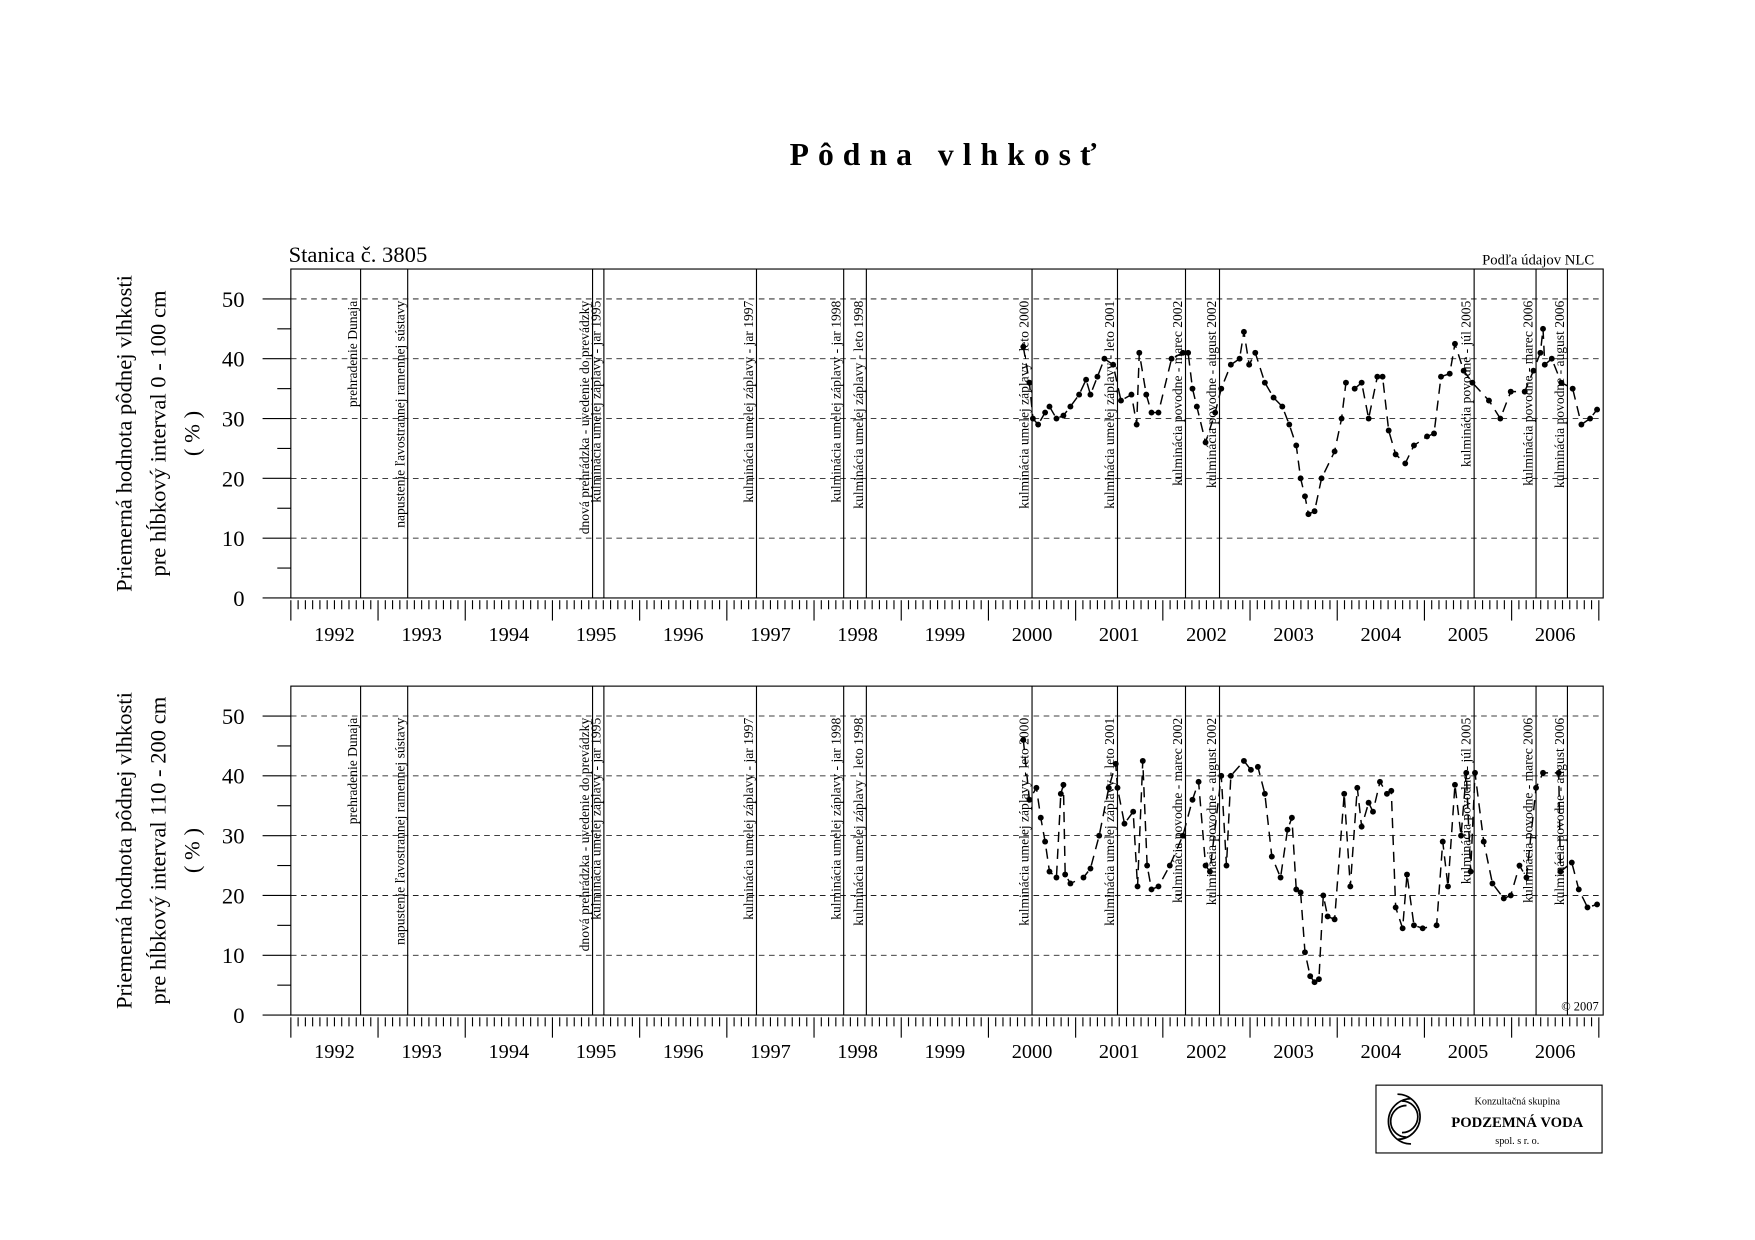  Describe the element at coordinates (1404, 1119) in the screenshot. I see `logo-icon` at that location.